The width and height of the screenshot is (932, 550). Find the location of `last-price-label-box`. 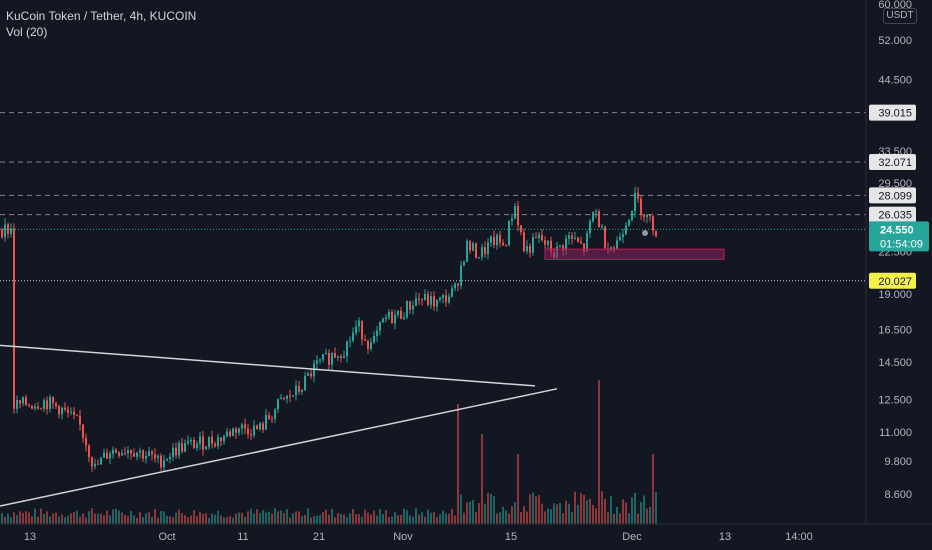

last-price-label-box is located at coordinates (899, 236).